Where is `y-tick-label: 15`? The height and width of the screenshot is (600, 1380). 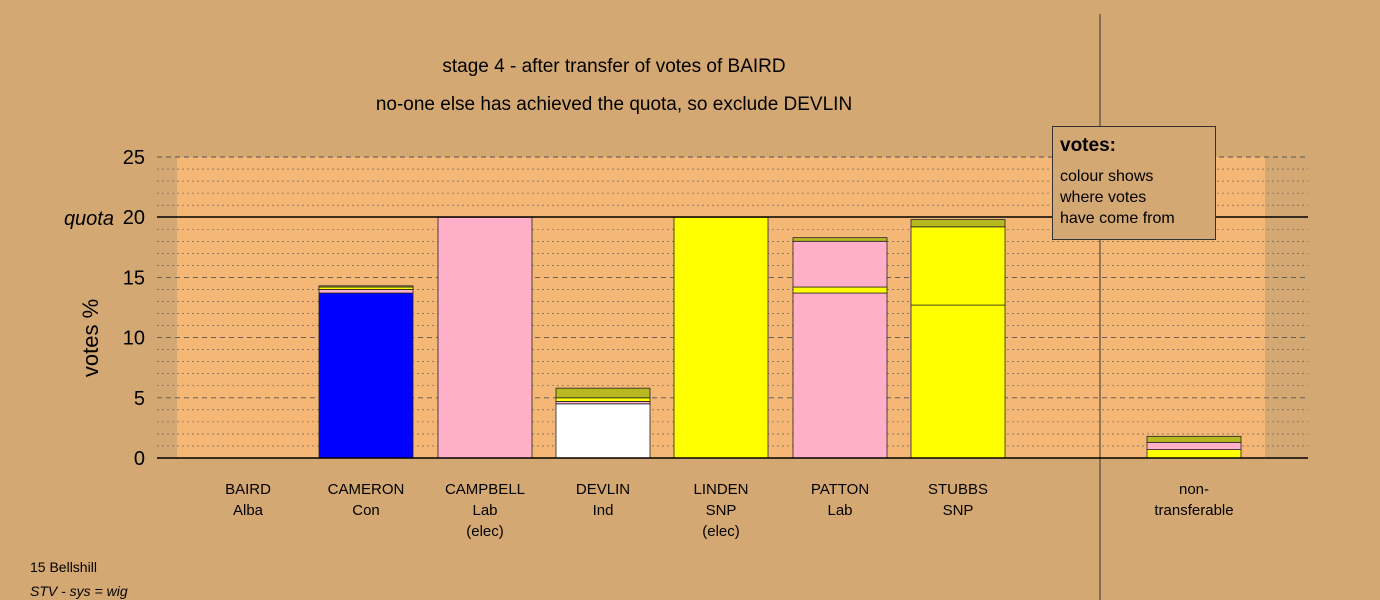 y-tick-label: 15 is located at coordinates (134, 278).